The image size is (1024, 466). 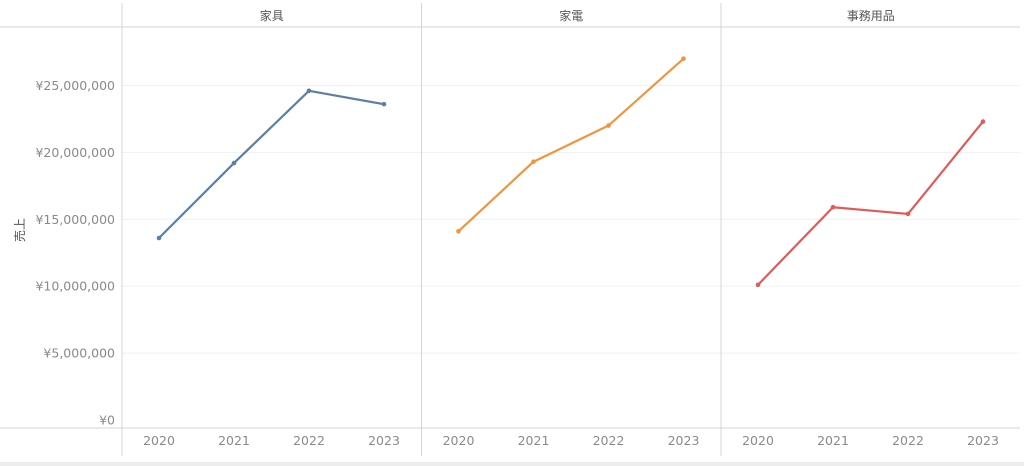 I want to click on y-tick-label: ¥15,000,000, so click(x=75, y=219).